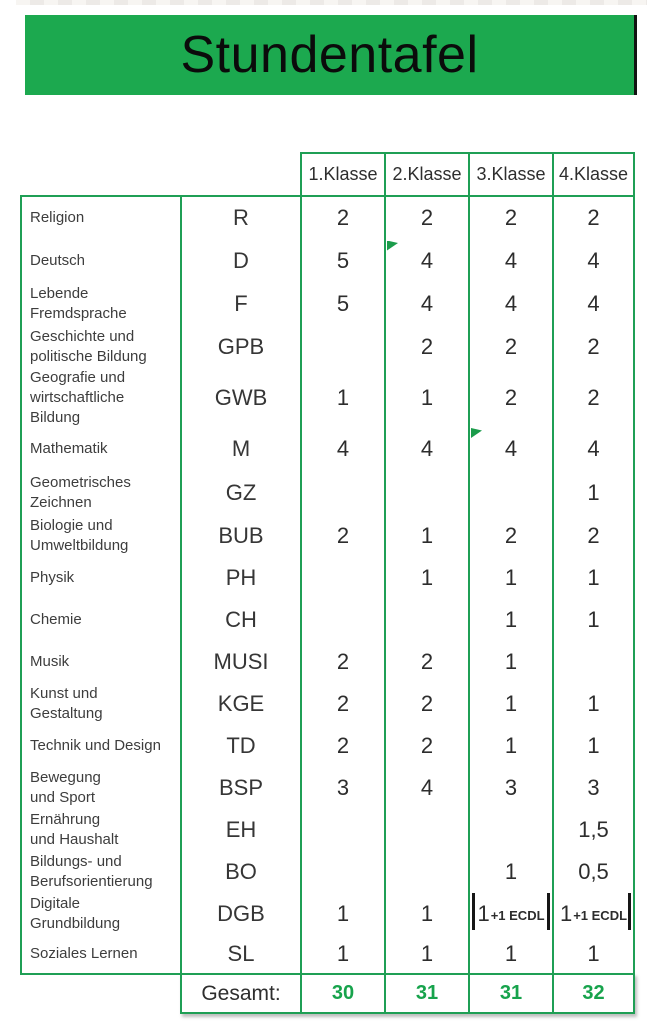 The height and width of the screenshot is (1036, 663). Describe the element at coordinates (102, 704) in the screenshot. I see `subject-label: Kunst und Gestaltung` at that location.